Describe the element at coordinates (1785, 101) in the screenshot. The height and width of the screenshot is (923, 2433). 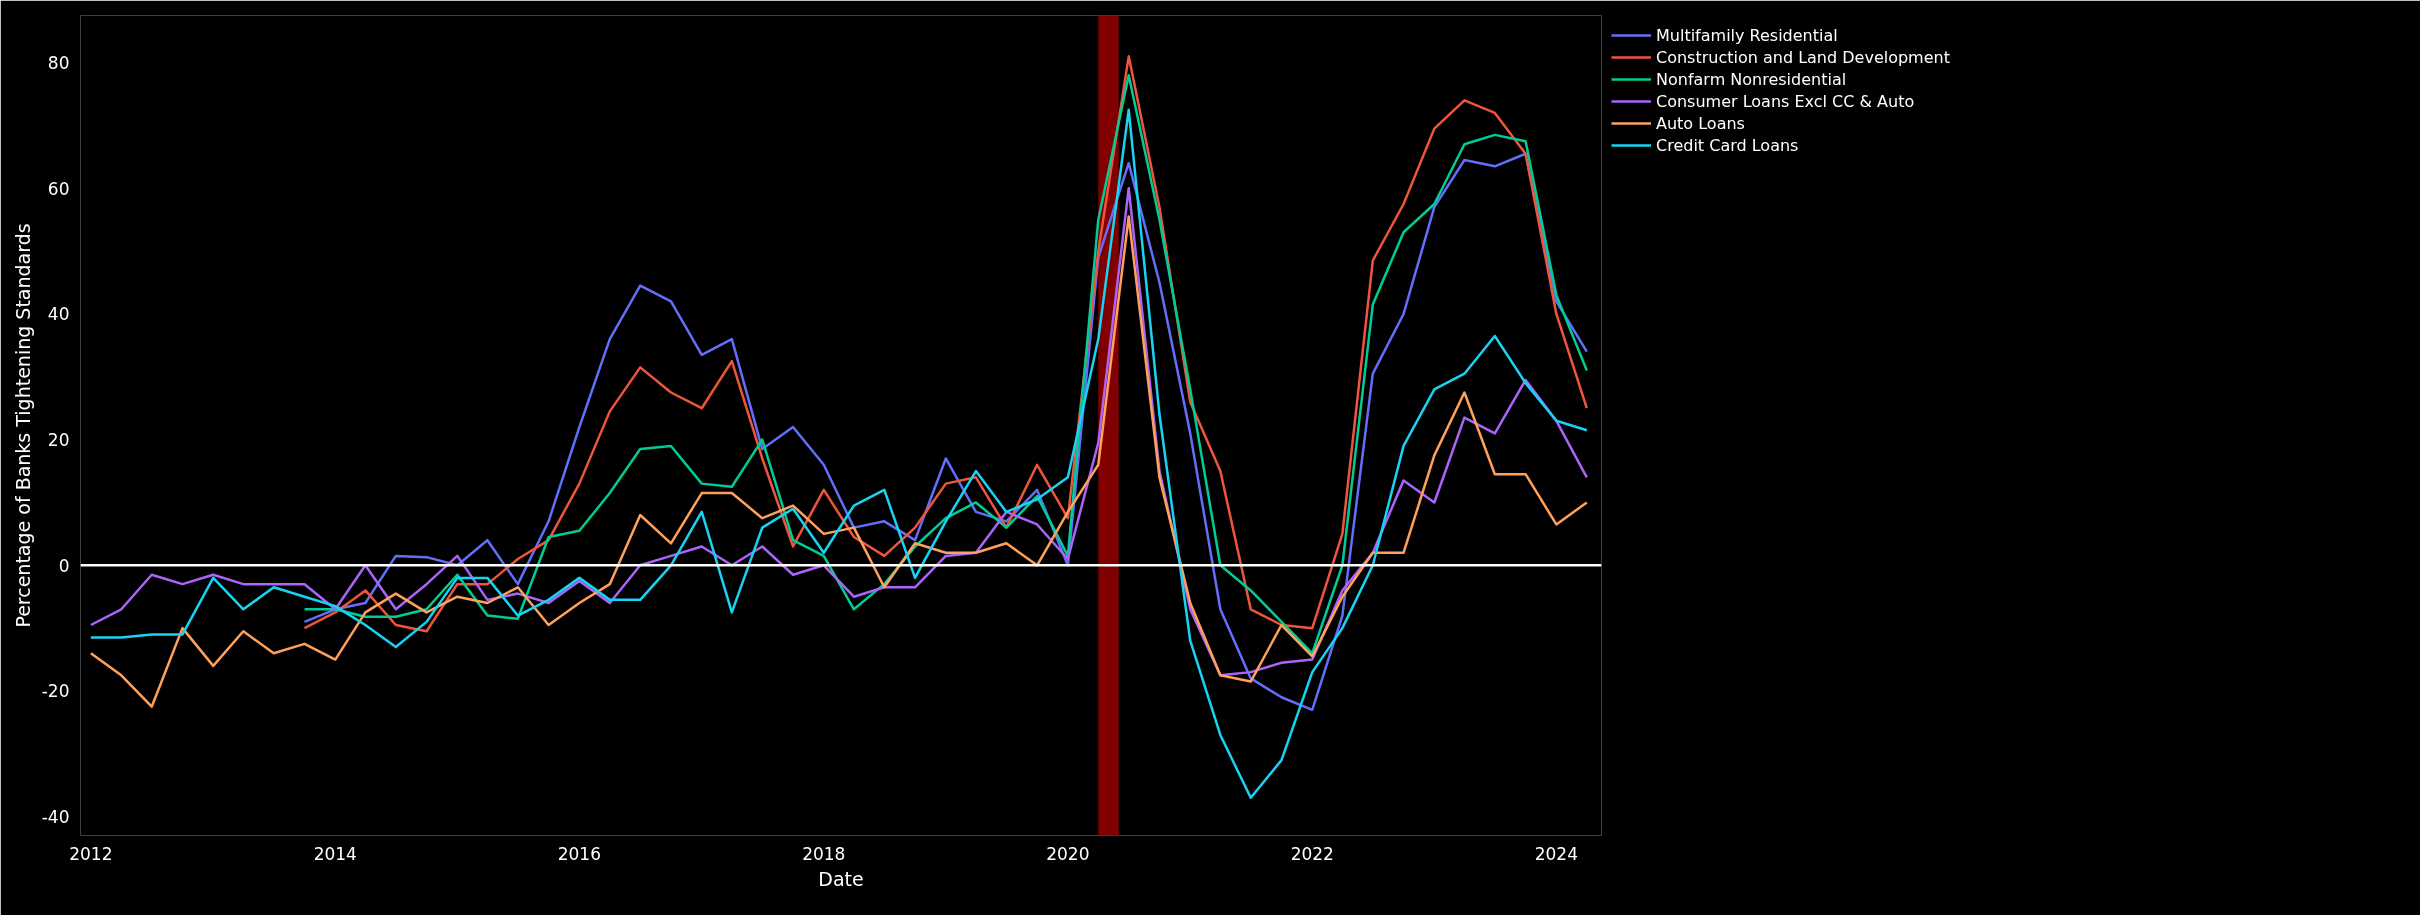
I see `legend-label: Consumer Loans Excl CC & Auto` at that location.